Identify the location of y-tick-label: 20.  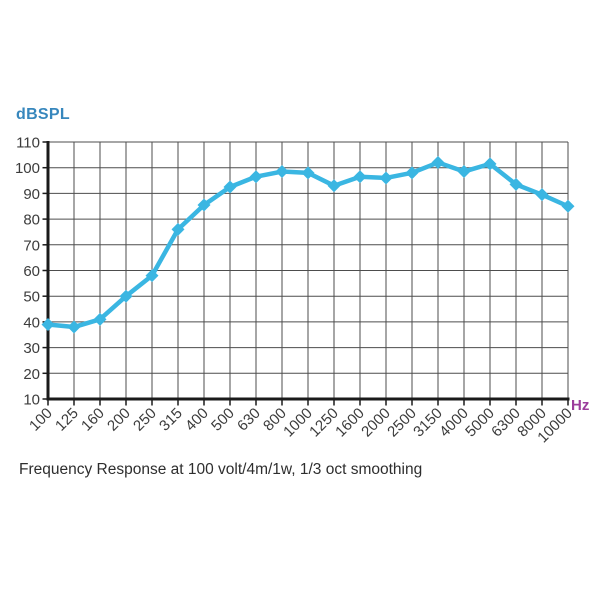
(31, 374).